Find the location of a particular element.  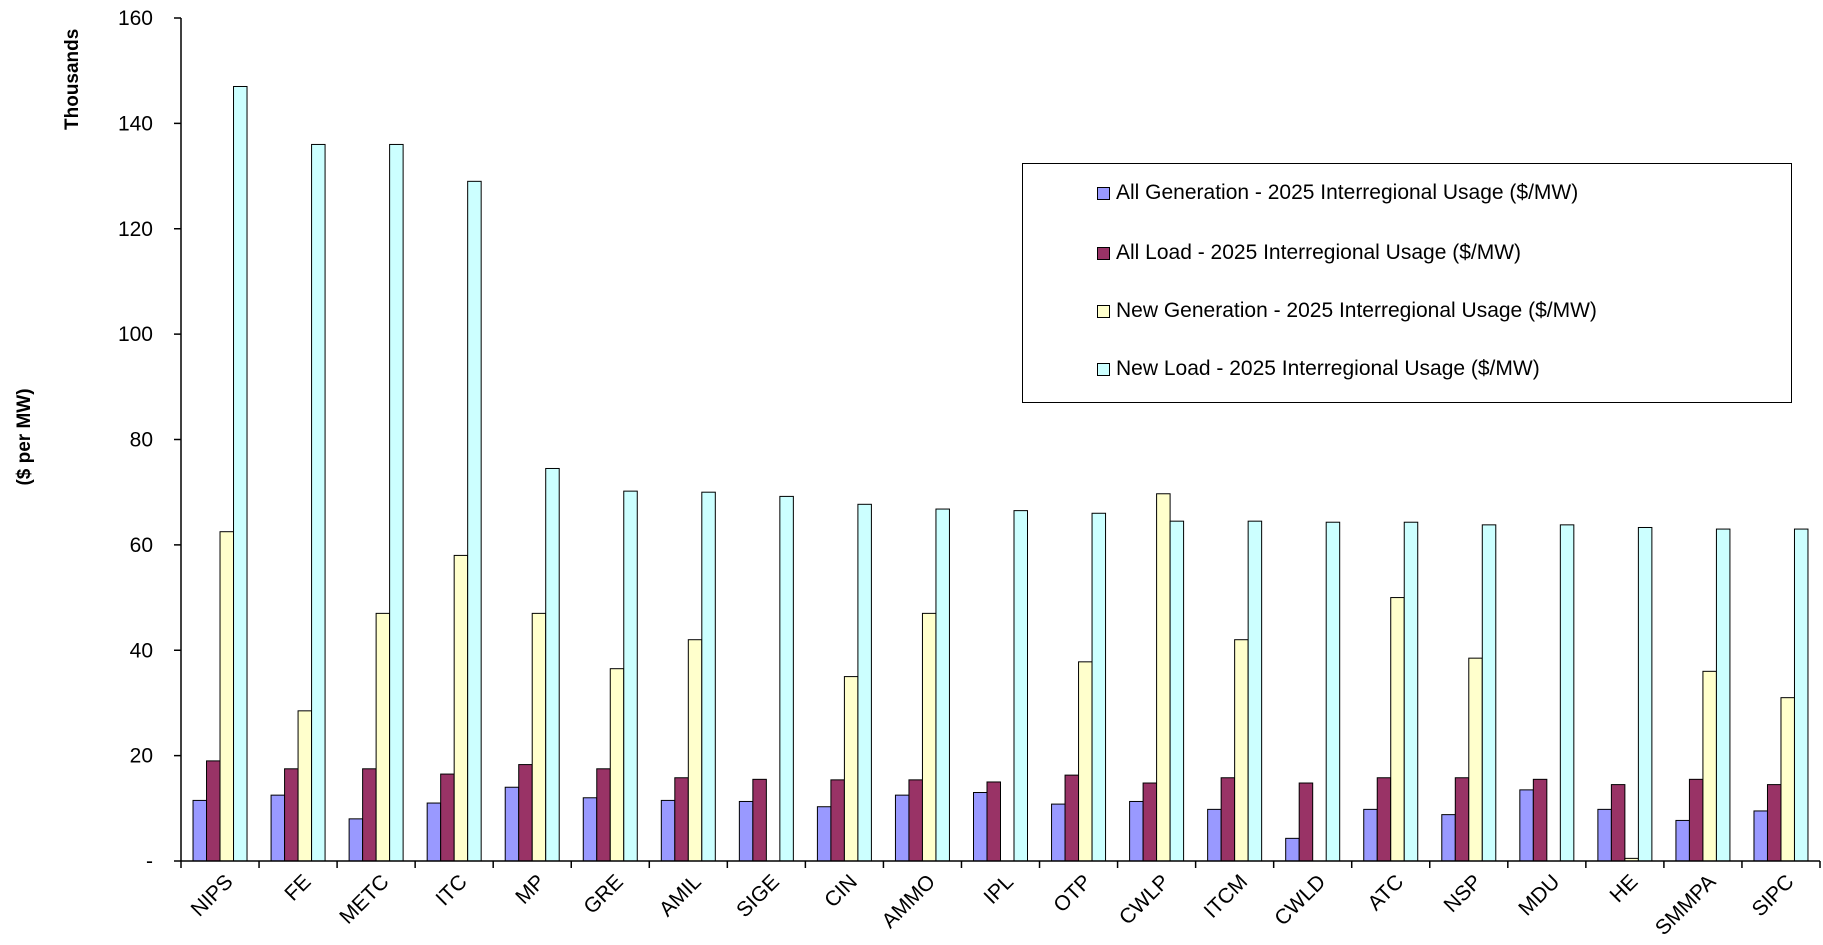

legend-swatch-all-generation is located at coordinates (1103, 193).